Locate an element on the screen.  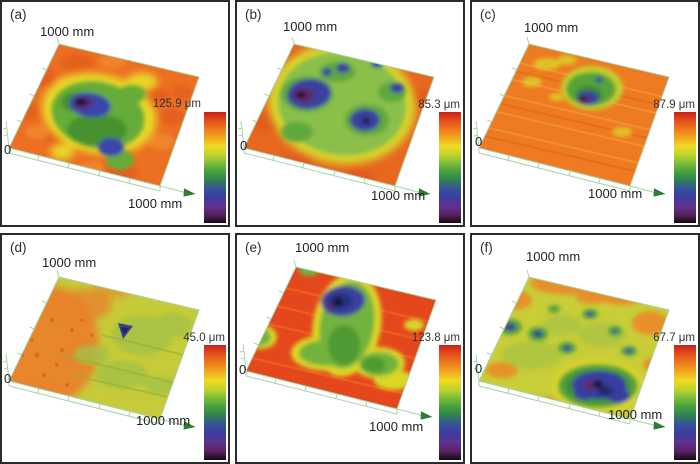
colorbar-max-label: 125.9 μm is located at coordinates (176, 104).